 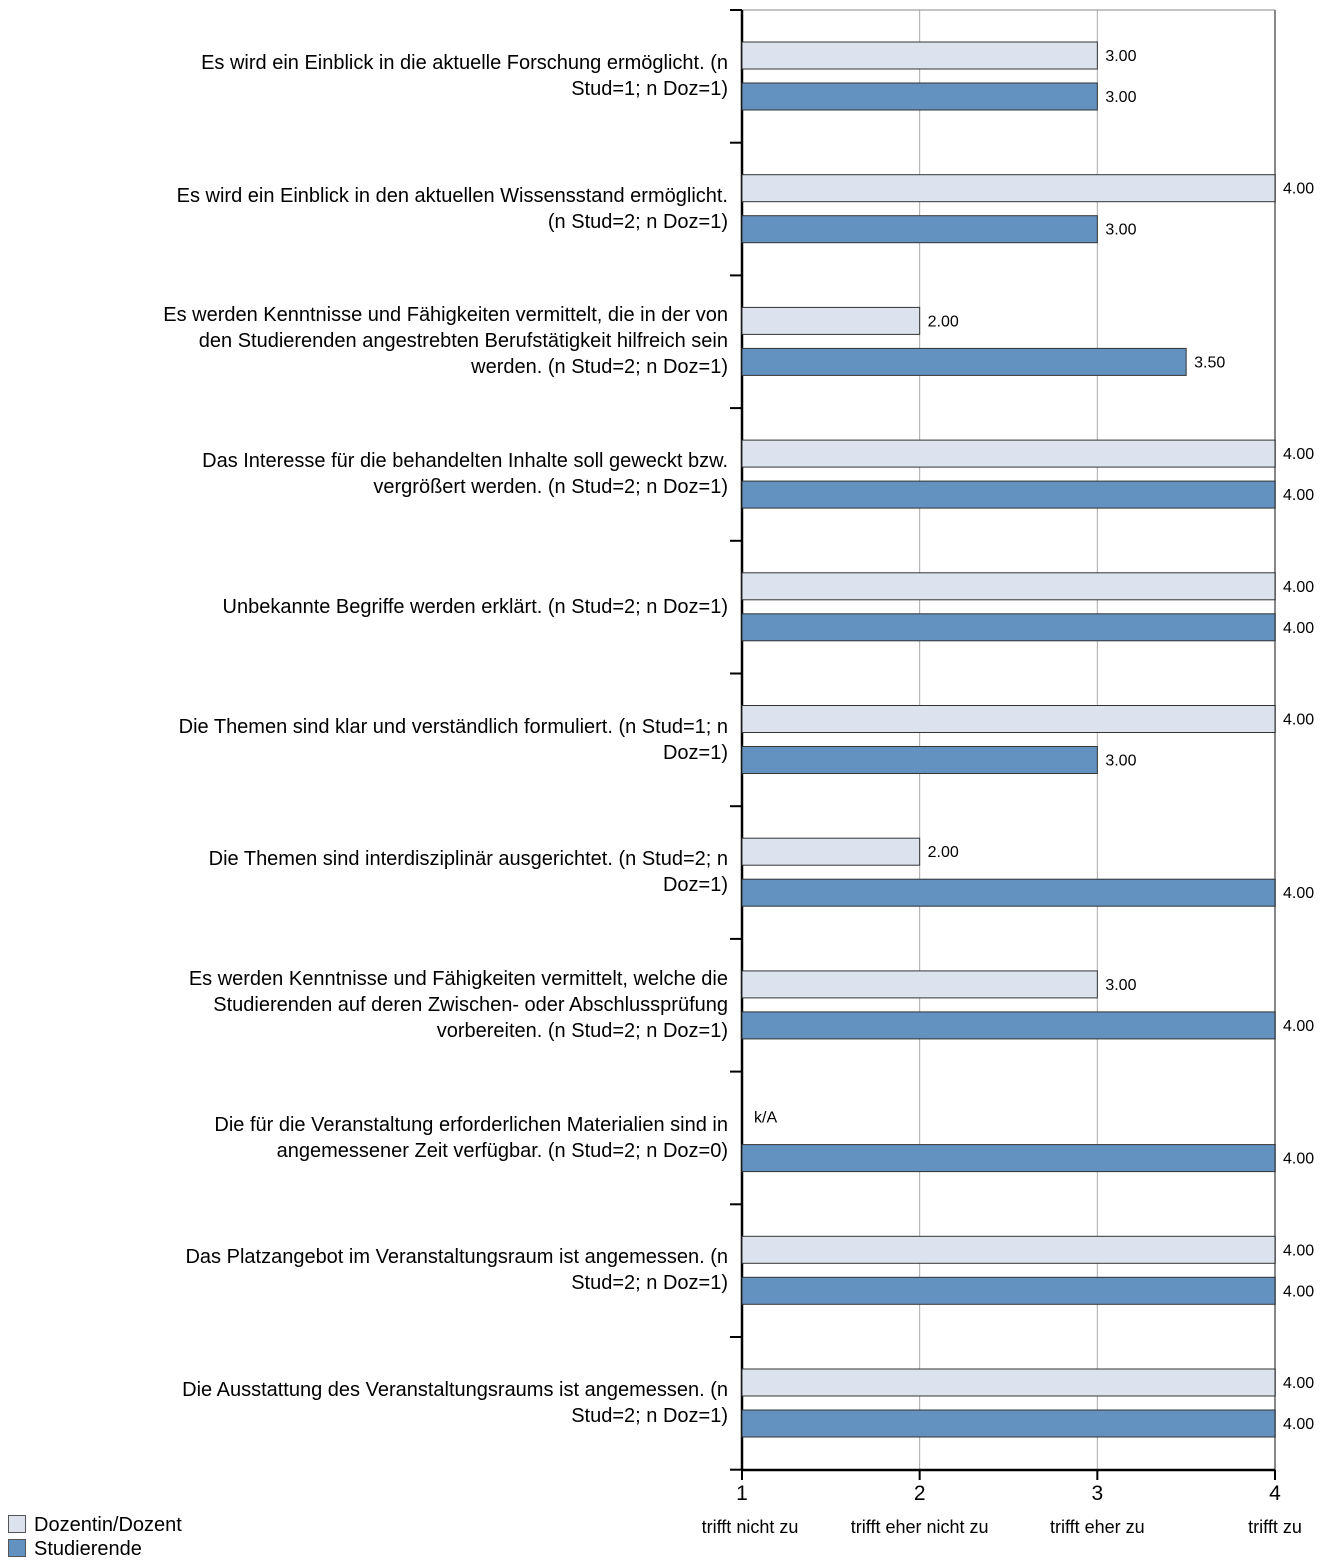 What do you see at coordinates (550, 487) in the screenshot?
I see `category-label-line: vergrößert werden. (n Stud=2; n Doz=1)` at bounding box center [550, 487].